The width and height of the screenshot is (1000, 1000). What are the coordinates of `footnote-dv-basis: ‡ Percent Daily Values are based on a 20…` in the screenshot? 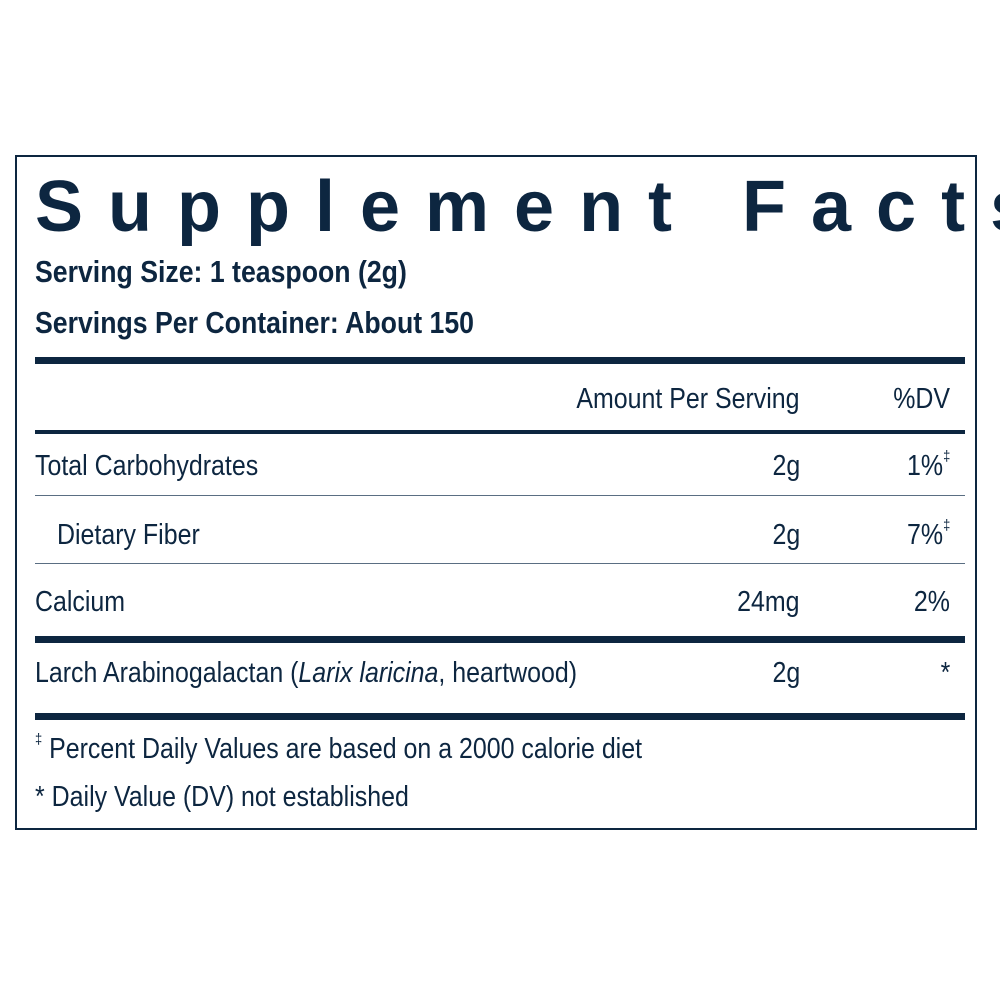 It's located at (339, 748).